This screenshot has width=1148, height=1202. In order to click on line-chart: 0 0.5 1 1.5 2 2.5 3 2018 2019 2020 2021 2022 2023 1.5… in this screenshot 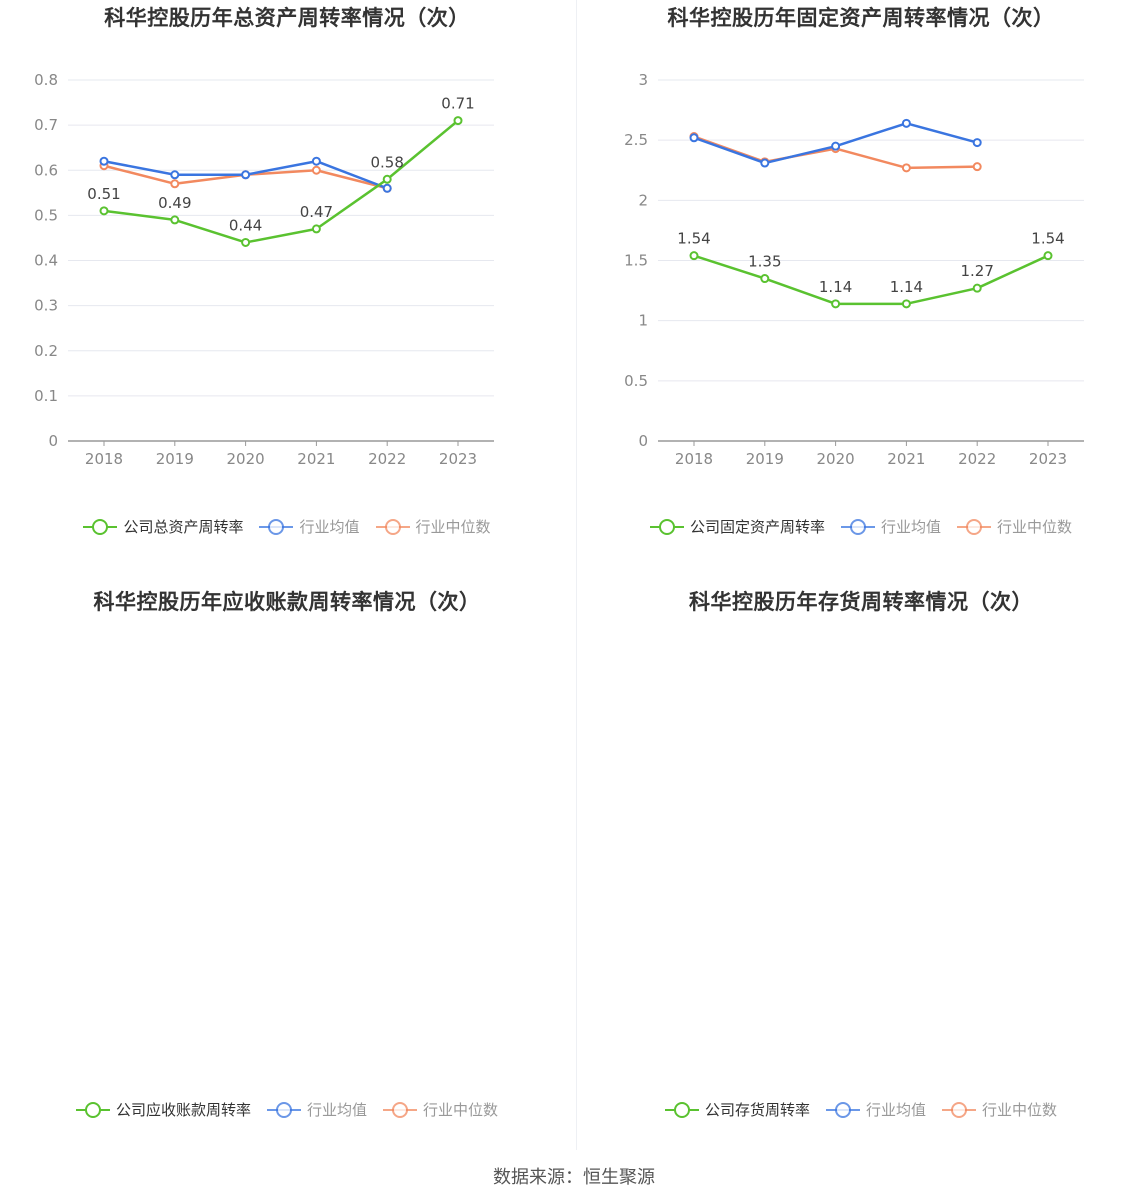, I will do `click(854, 269)`.